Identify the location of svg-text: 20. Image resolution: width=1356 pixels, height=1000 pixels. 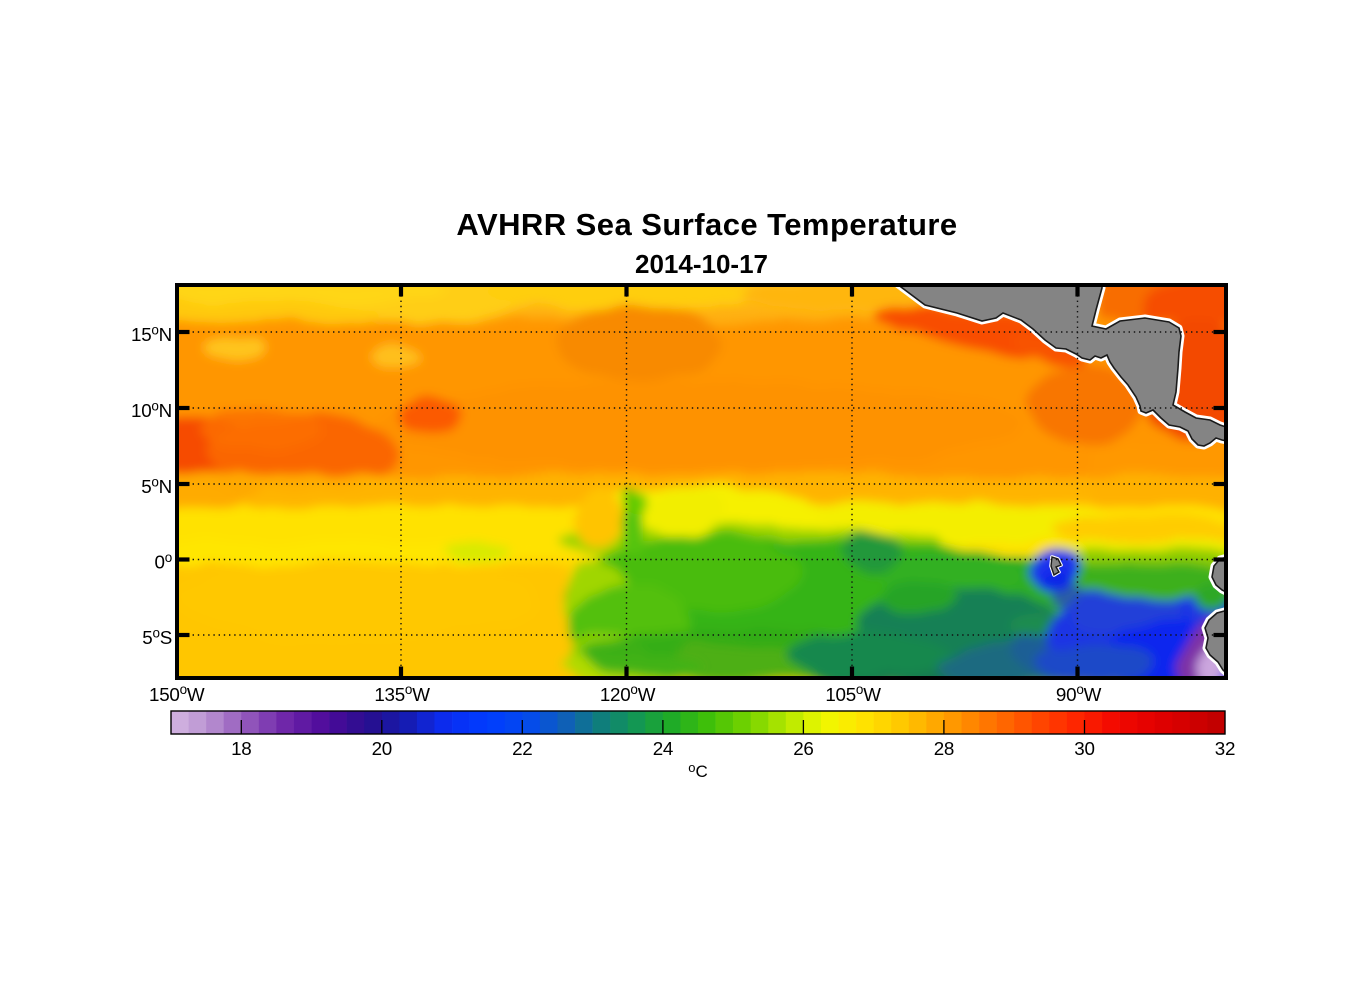
(382, 748).